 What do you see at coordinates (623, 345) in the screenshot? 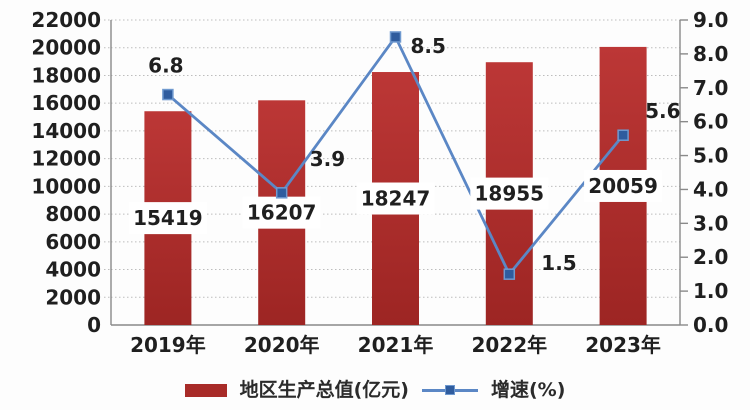
I see `x-axis-label: 2023年` at bounding box center [623, 345].